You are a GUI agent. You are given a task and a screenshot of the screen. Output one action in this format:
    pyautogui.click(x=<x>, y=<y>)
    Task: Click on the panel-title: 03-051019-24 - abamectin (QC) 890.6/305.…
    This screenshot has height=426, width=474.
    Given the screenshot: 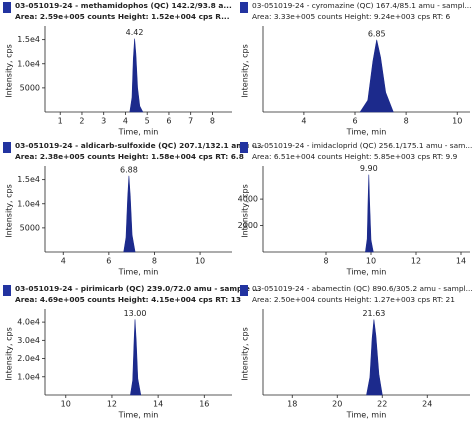 What is the action you would take?
    pyautogui.click(x=362, y=288)
    